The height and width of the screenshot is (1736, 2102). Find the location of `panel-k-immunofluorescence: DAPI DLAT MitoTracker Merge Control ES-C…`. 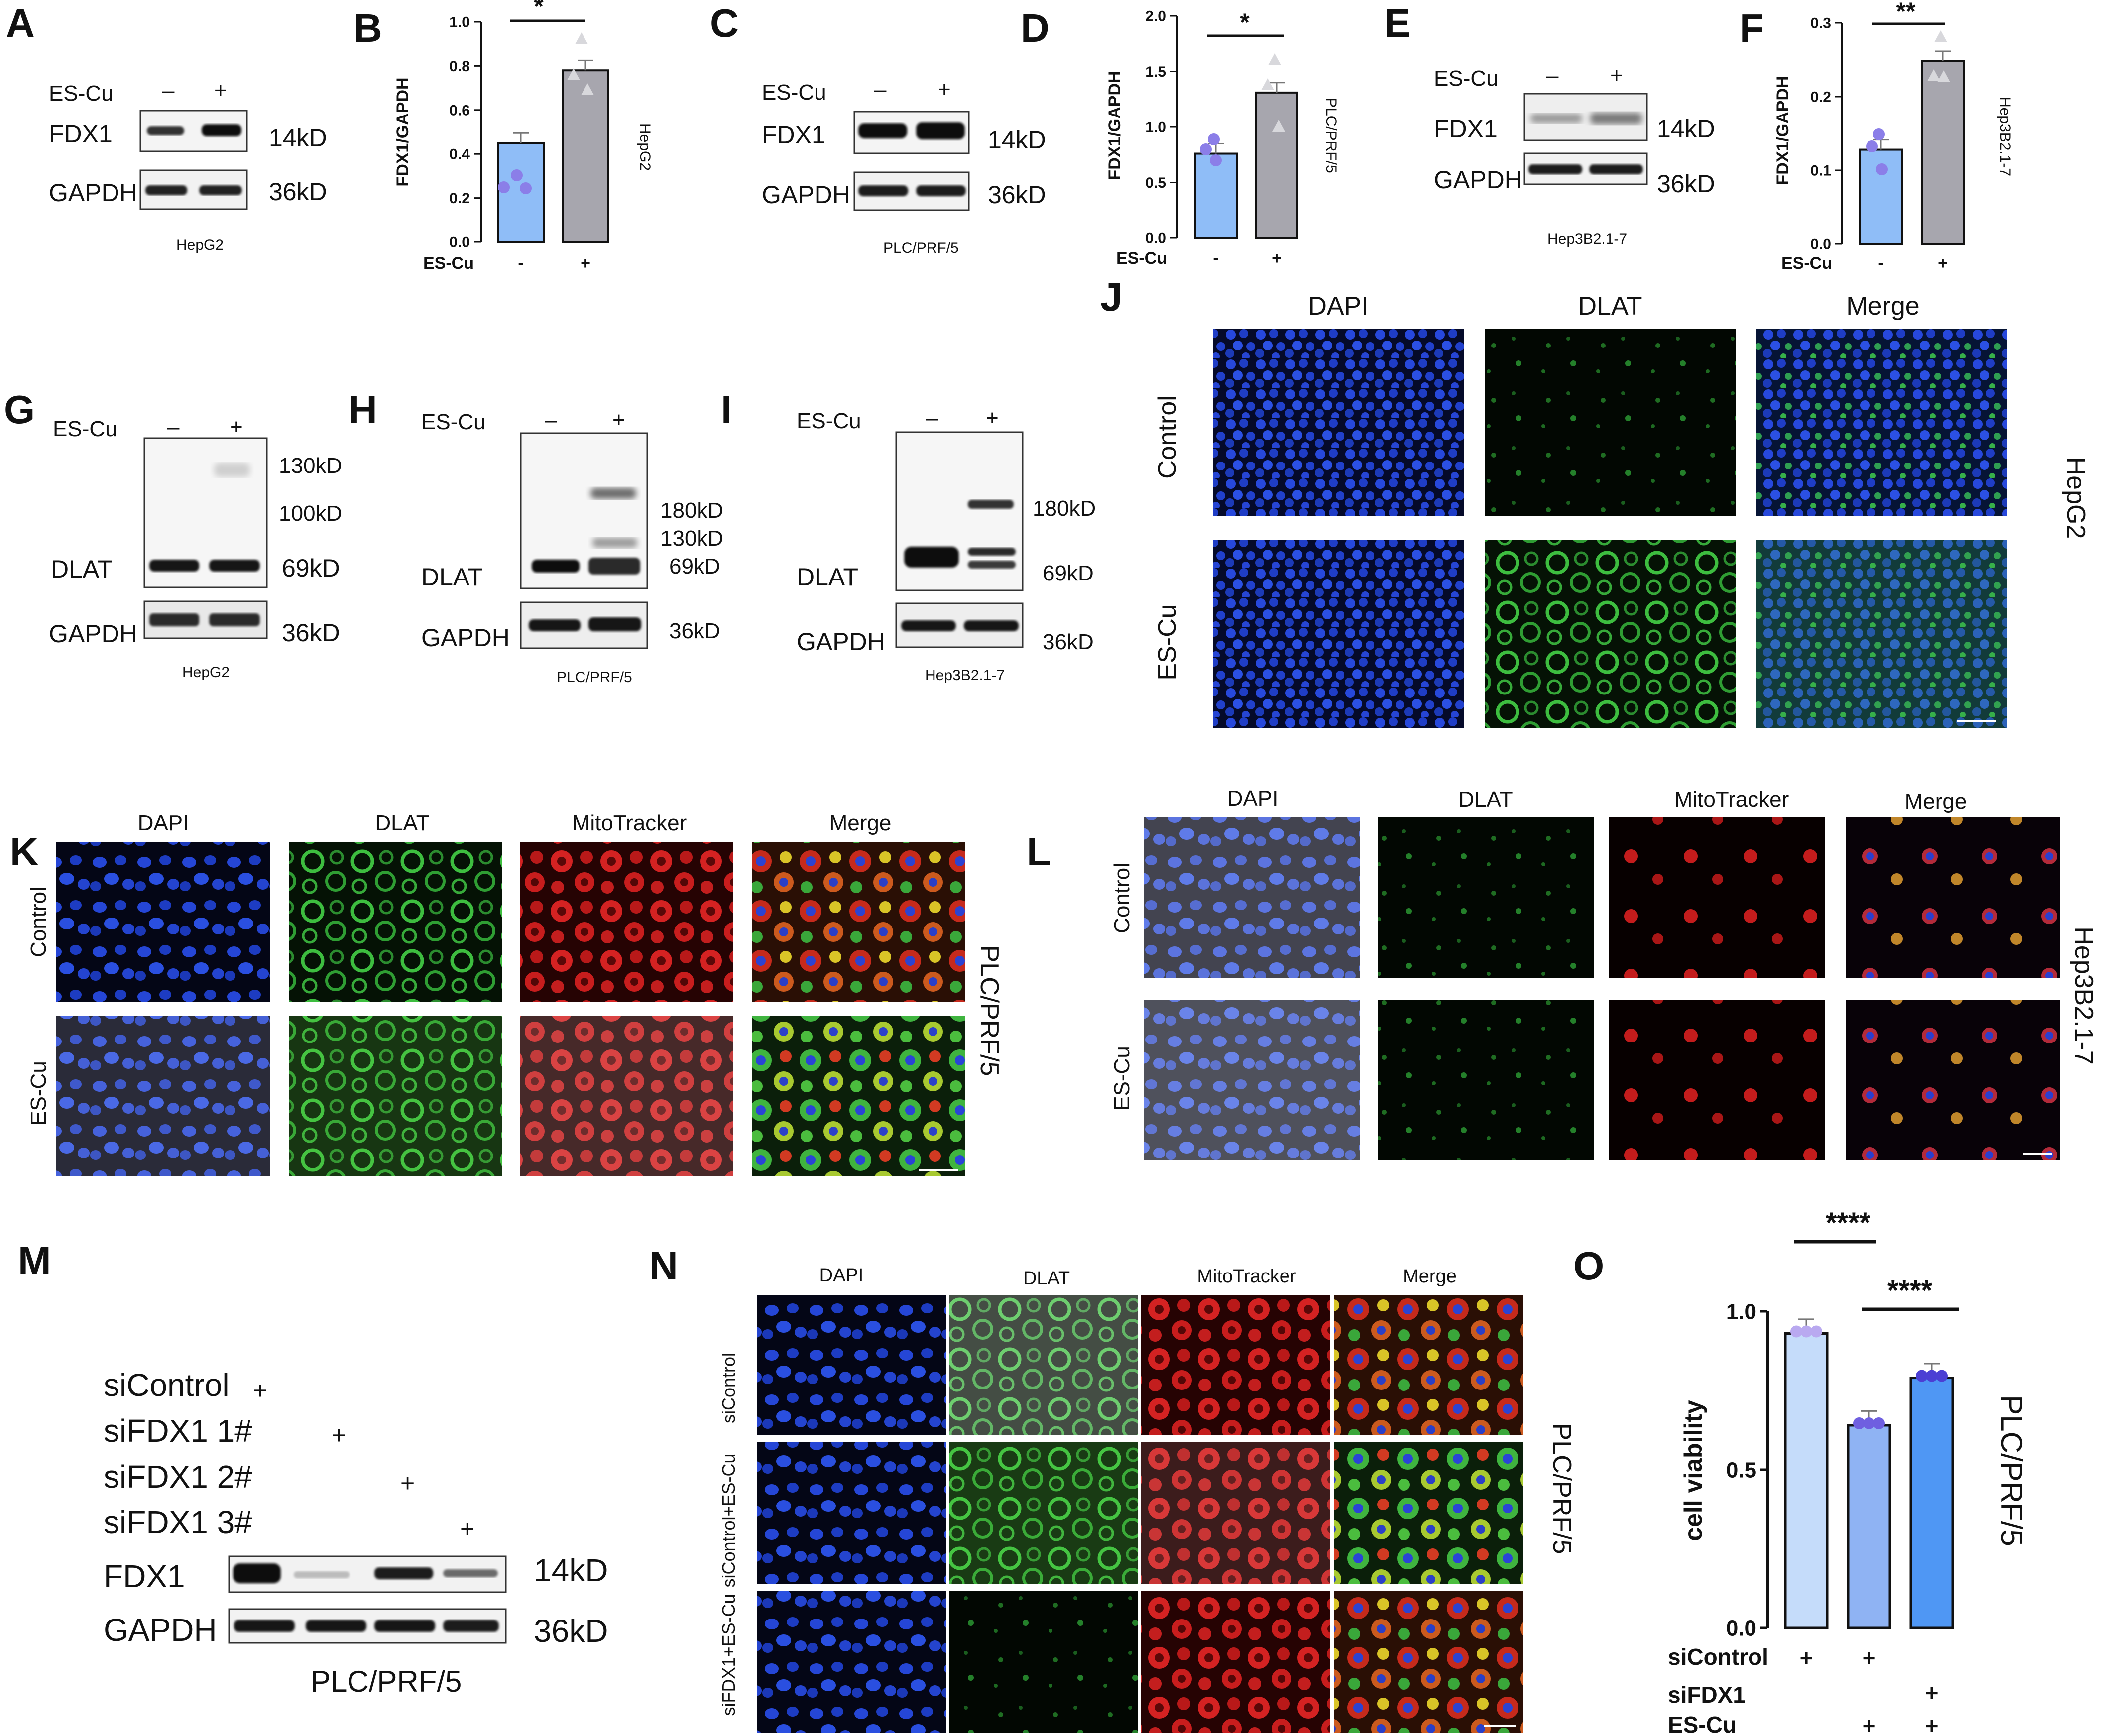

panel-k-immunofluorescence: DAPI DLAT MitoTracker Merge Control ES-C… is located at coordinates (515, 994).